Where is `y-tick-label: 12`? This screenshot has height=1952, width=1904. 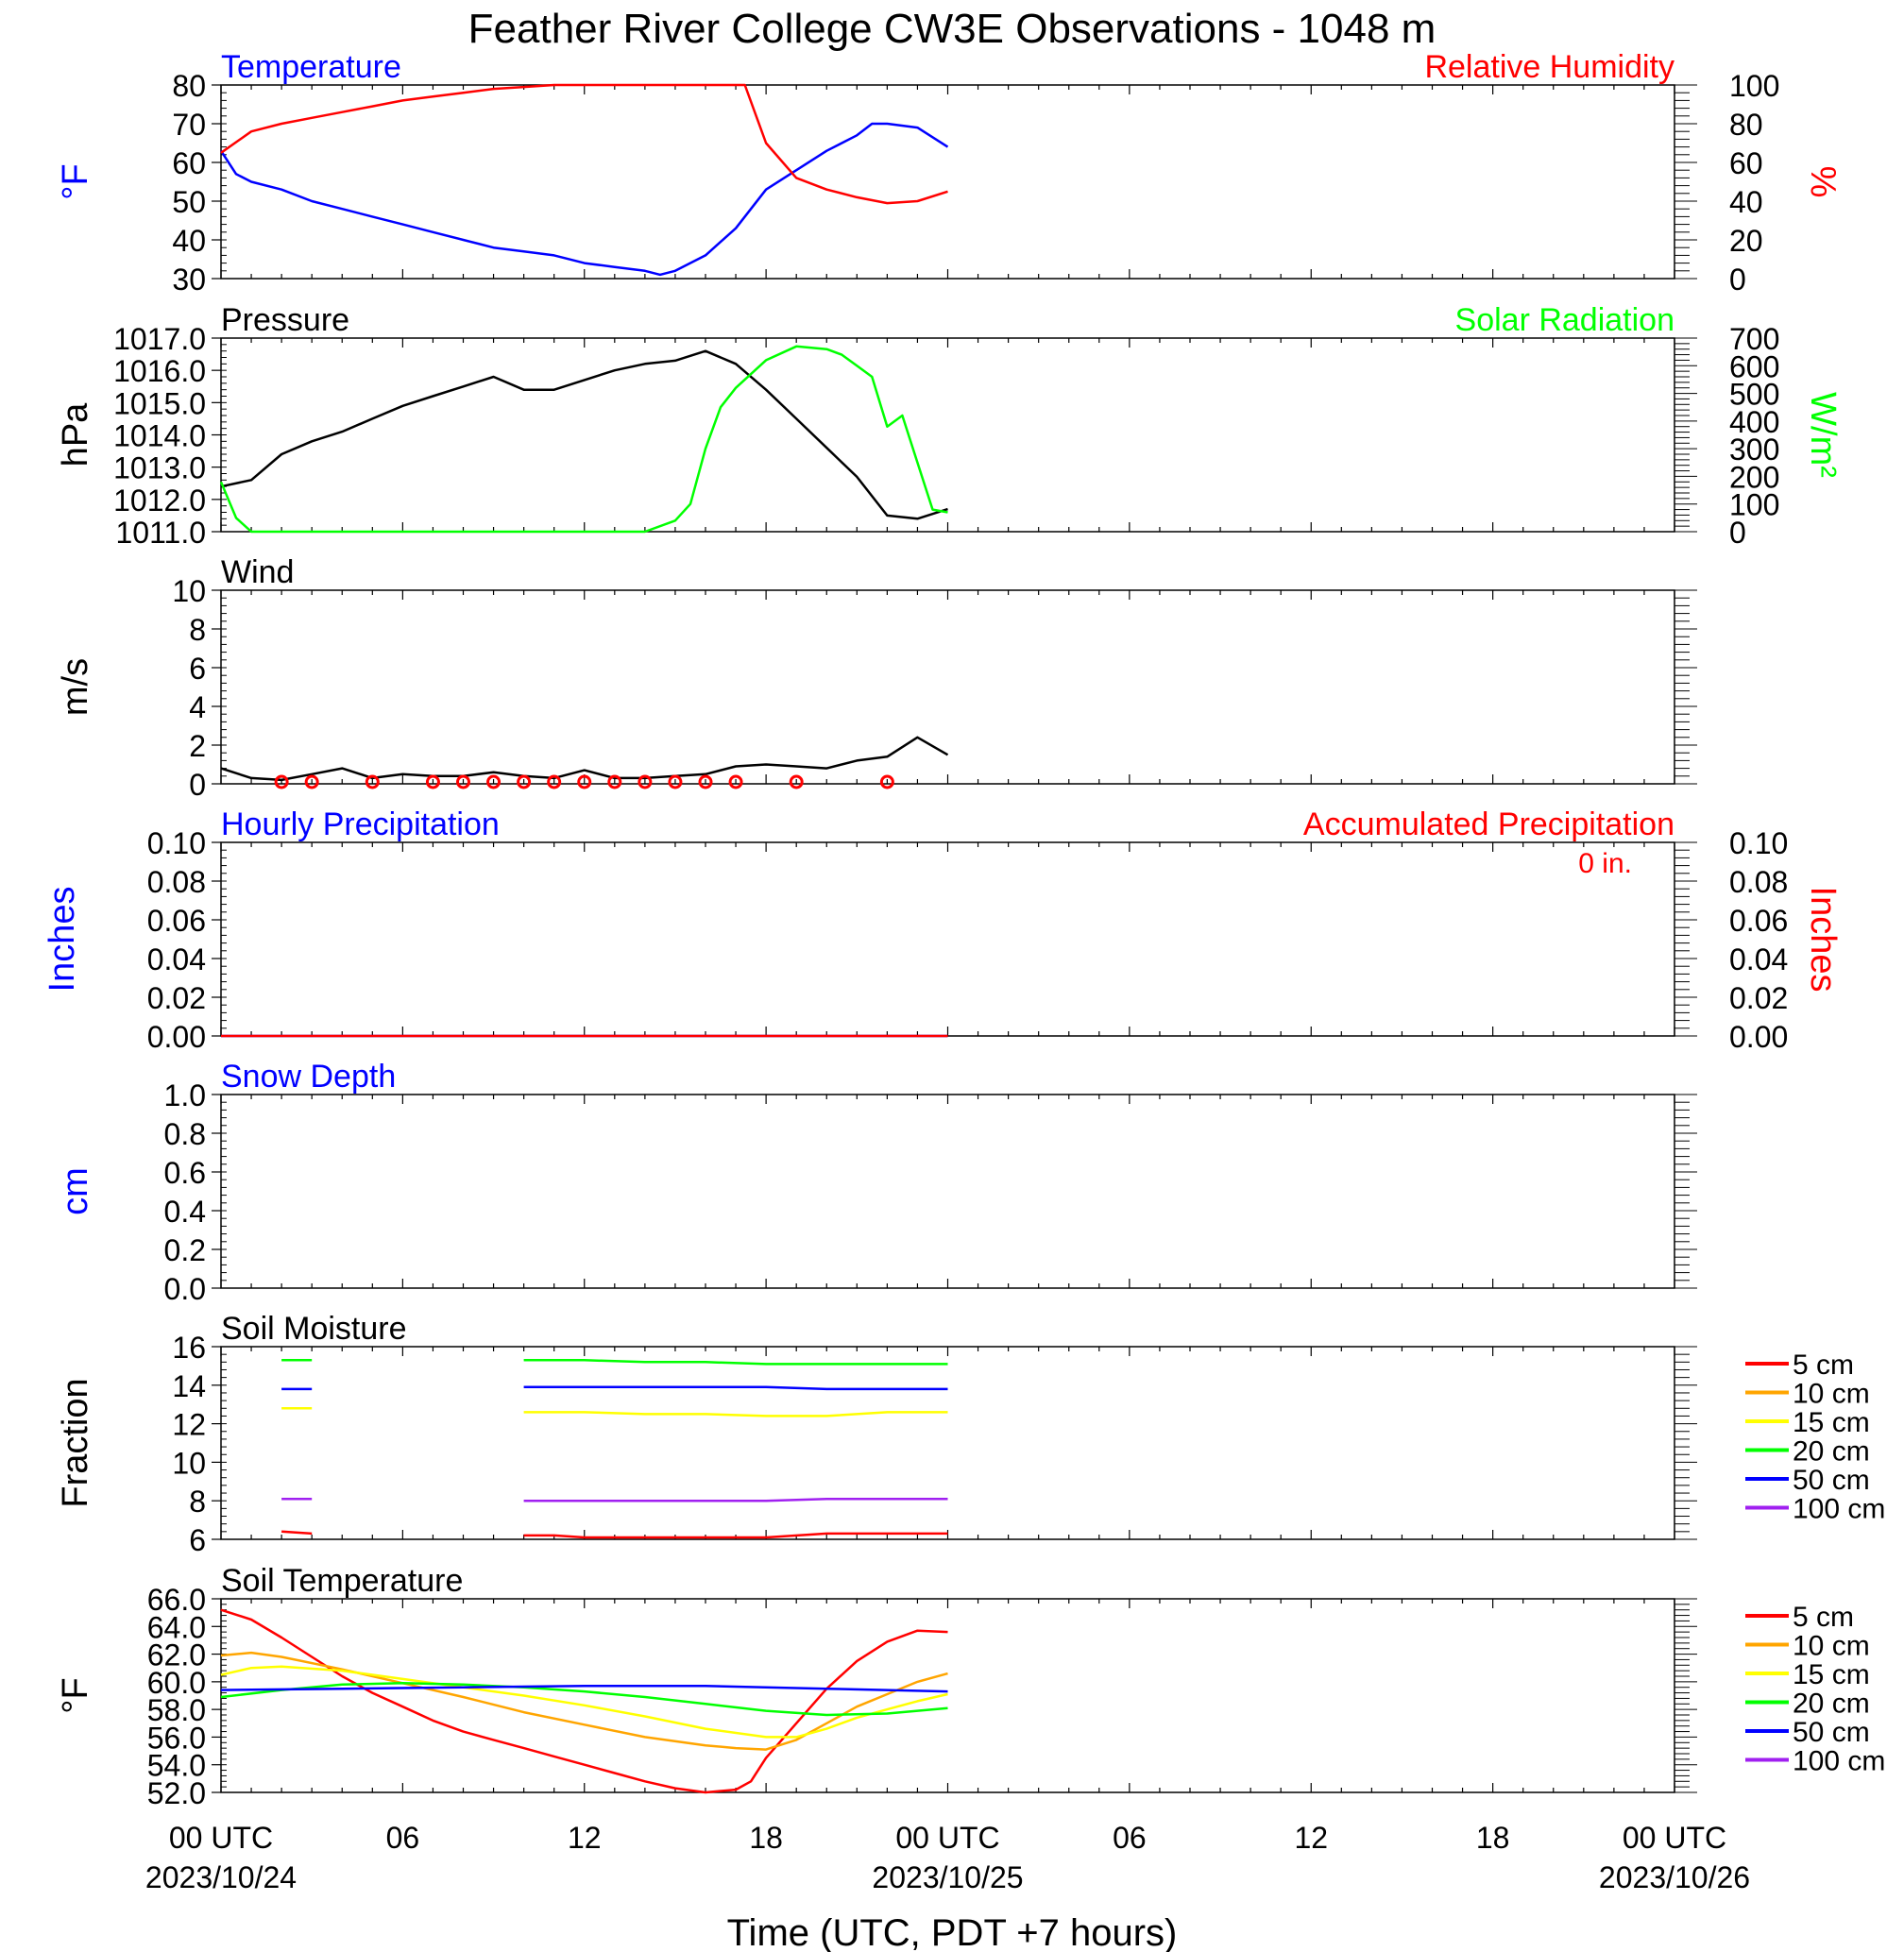
y-tick-label: 12 is located at coordinates (189, 1425).